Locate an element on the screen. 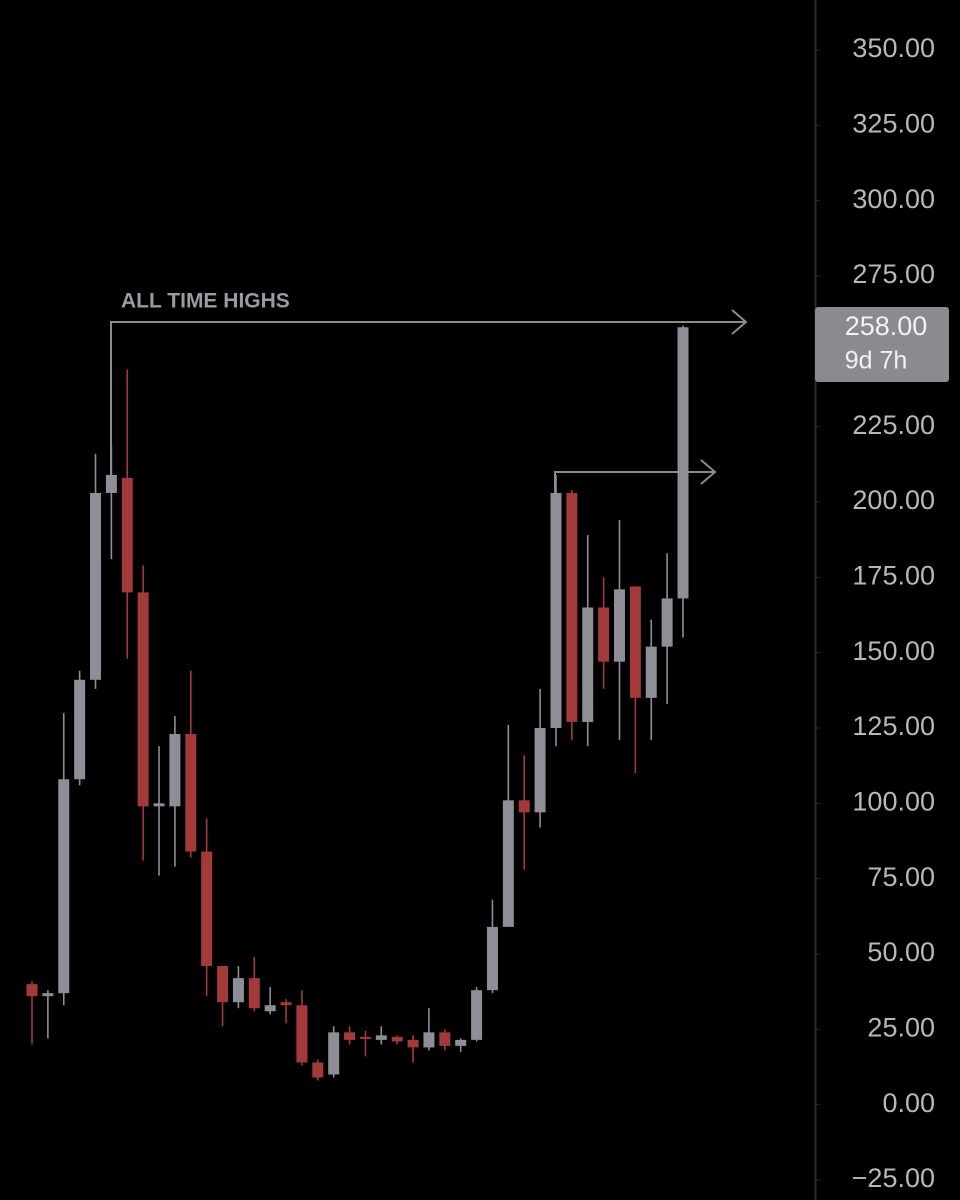 The height and width of the screenshot is (1200, 960). y-tick-label: 225.00 is located at coordinates (893, 425).